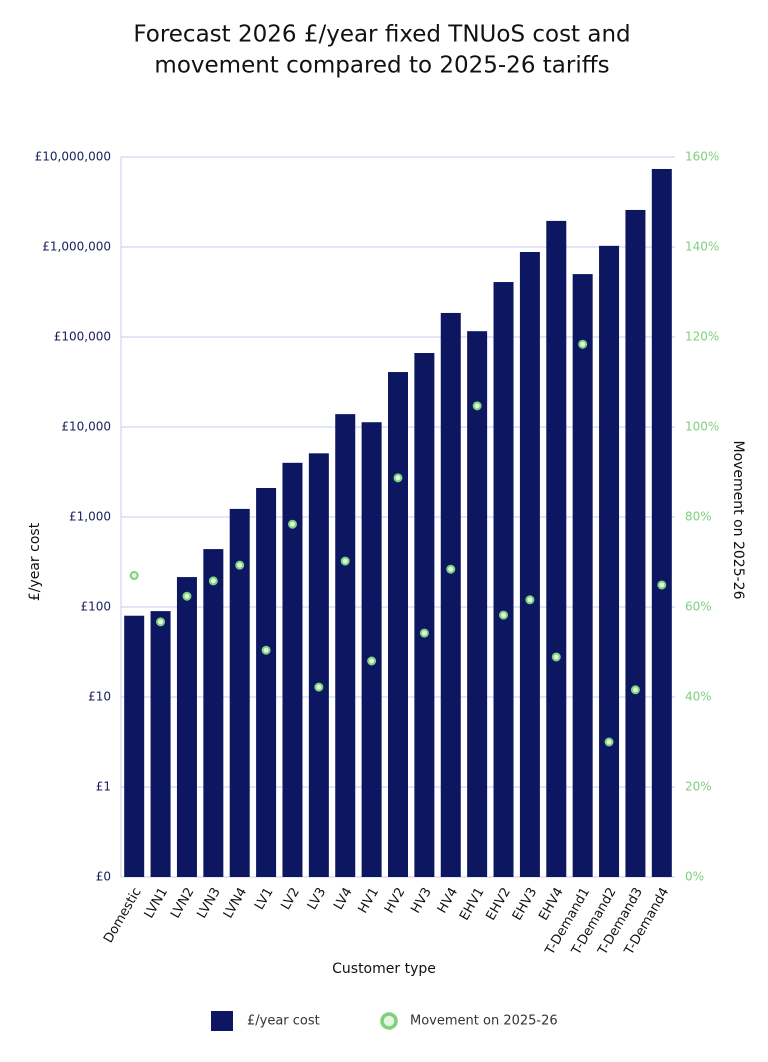 The height and width of the screenshot is (1062, 768). What do you see at coordinates (317, 898) in the screenshot?
I see `x-tick-label: LV3` at bounding box center [317, 898].